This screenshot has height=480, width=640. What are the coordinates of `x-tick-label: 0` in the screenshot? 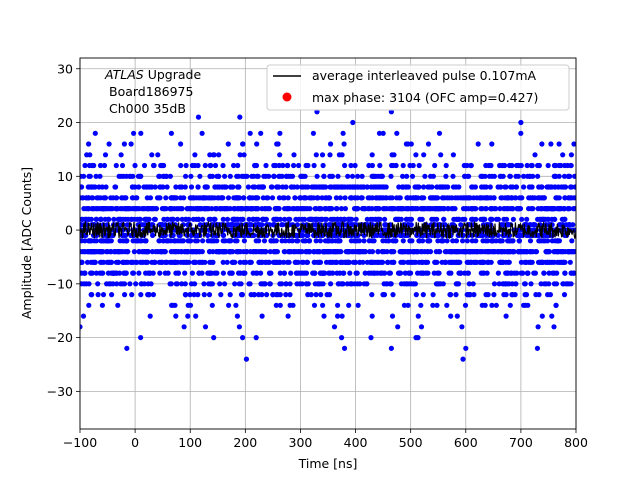 It's located at (135, 442).